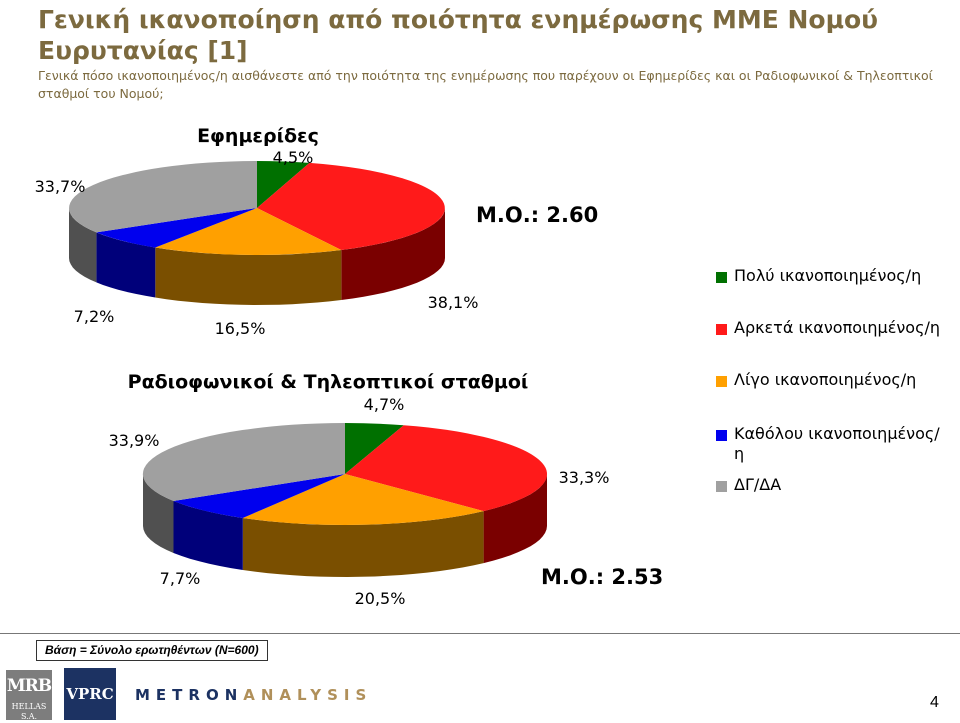 This screenshot has height=723, width=960. Describe the element at coordinates (828, 275) in the screenshot. I see `legend-label: Πολύ ικανοποιημένος/η` at that location.